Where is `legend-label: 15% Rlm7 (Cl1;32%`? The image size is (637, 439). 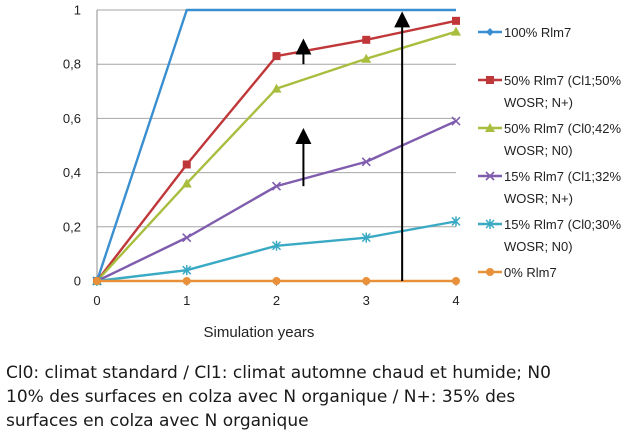 legend-label: 15% Rlm7 (Cl1;32% is located at coordinates (562, 176).